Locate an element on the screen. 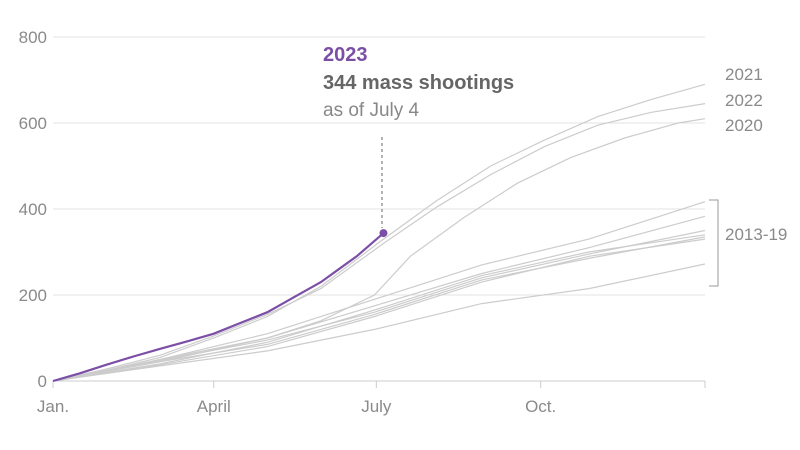 The image size is (800, 450). y-tick-label: 600 is located at coordinates (33, 123).